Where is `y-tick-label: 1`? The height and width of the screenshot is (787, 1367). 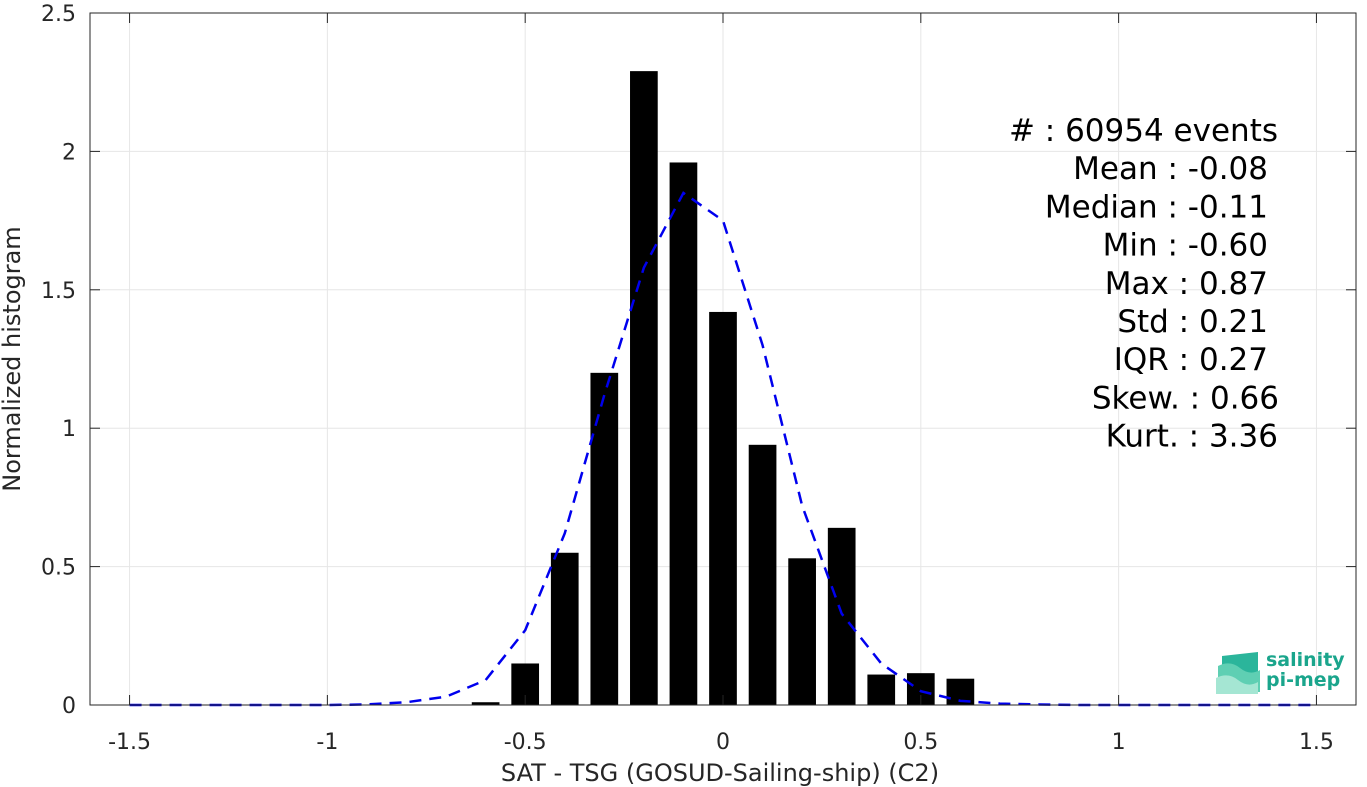 y-tick-label: 1 is located at coordinates (69, 429).